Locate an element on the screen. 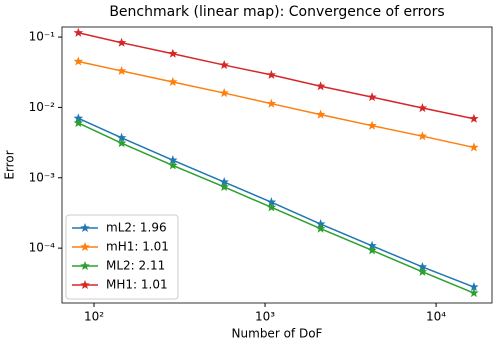 The image size is (500, 345). x-tick-label: 10² is located at coordinates (94, 317).